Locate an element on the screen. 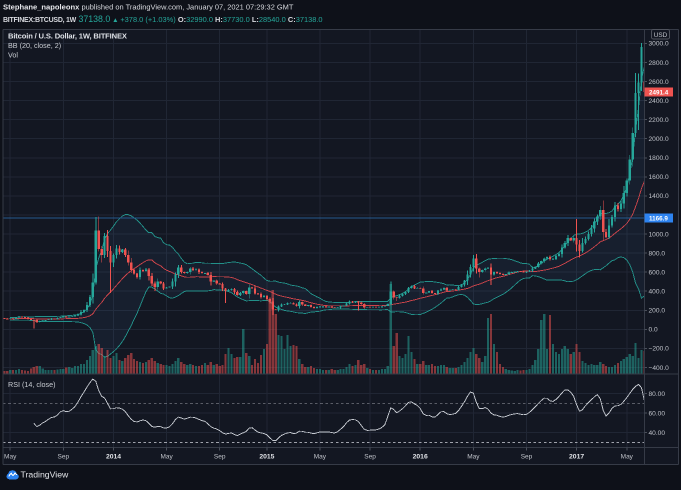 The width and height of the screenshot is (681, 490). svg-text: 2400.0 is located at coordinates (659, 101).